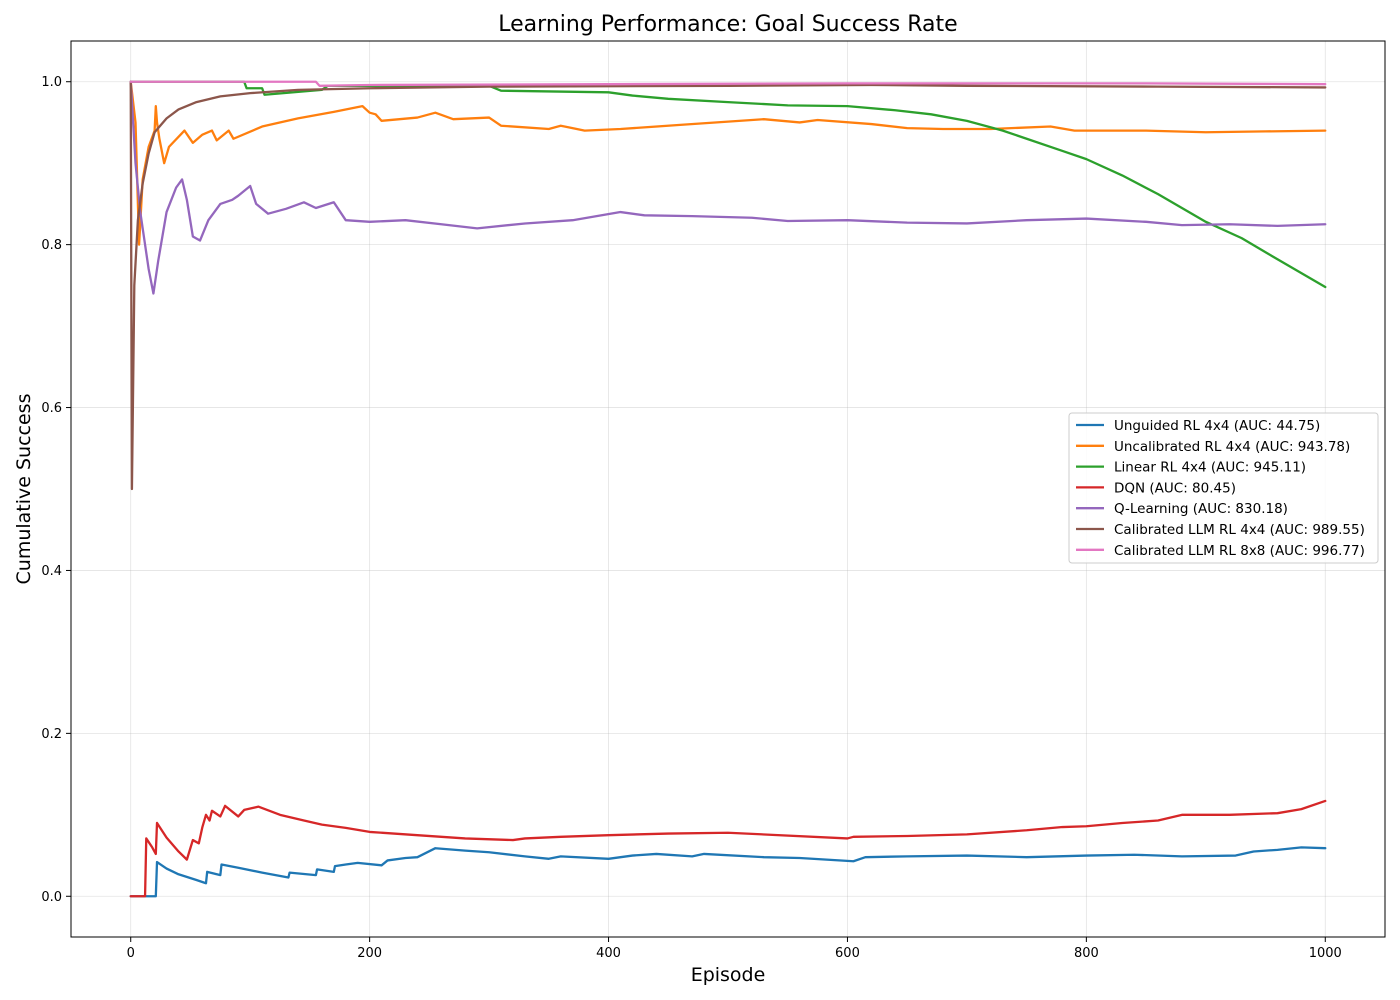 The height and width of the screenshot is (1000, 1400). I want to click on x-tick-label: 400, so click(608, 953).